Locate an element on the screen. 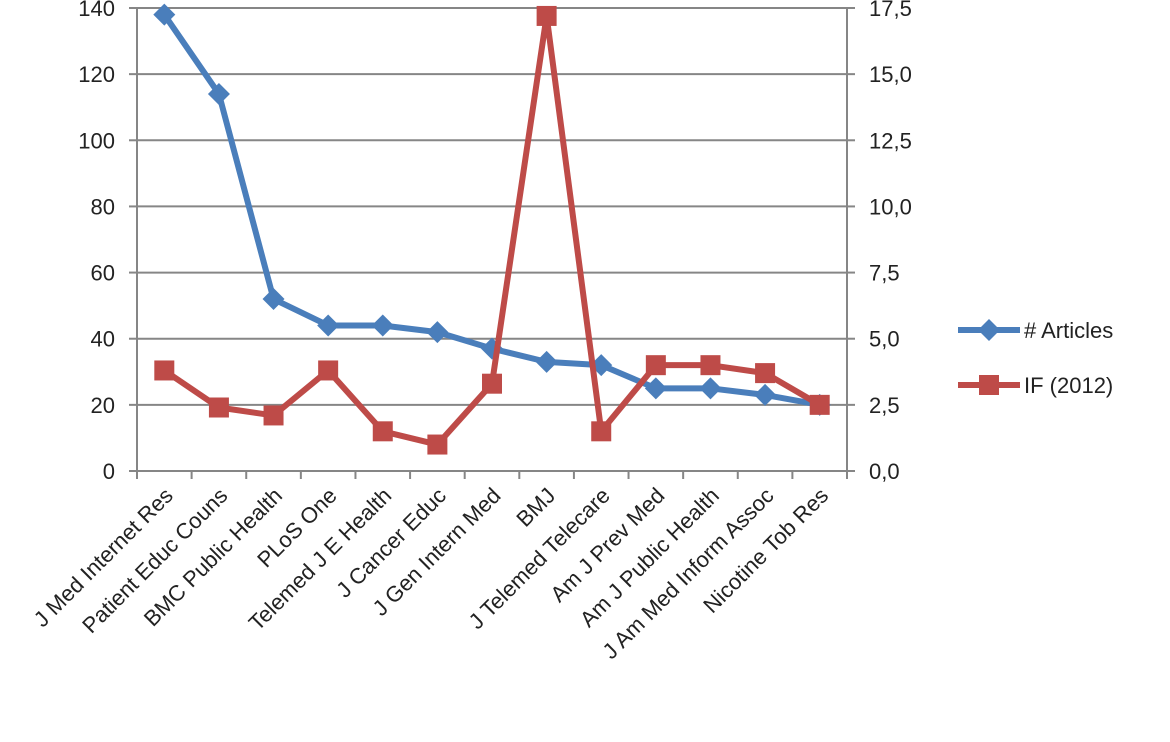 This screenshot has width=1170, height=742. left-tick-label: 140 is located at coordinates (96, 10).